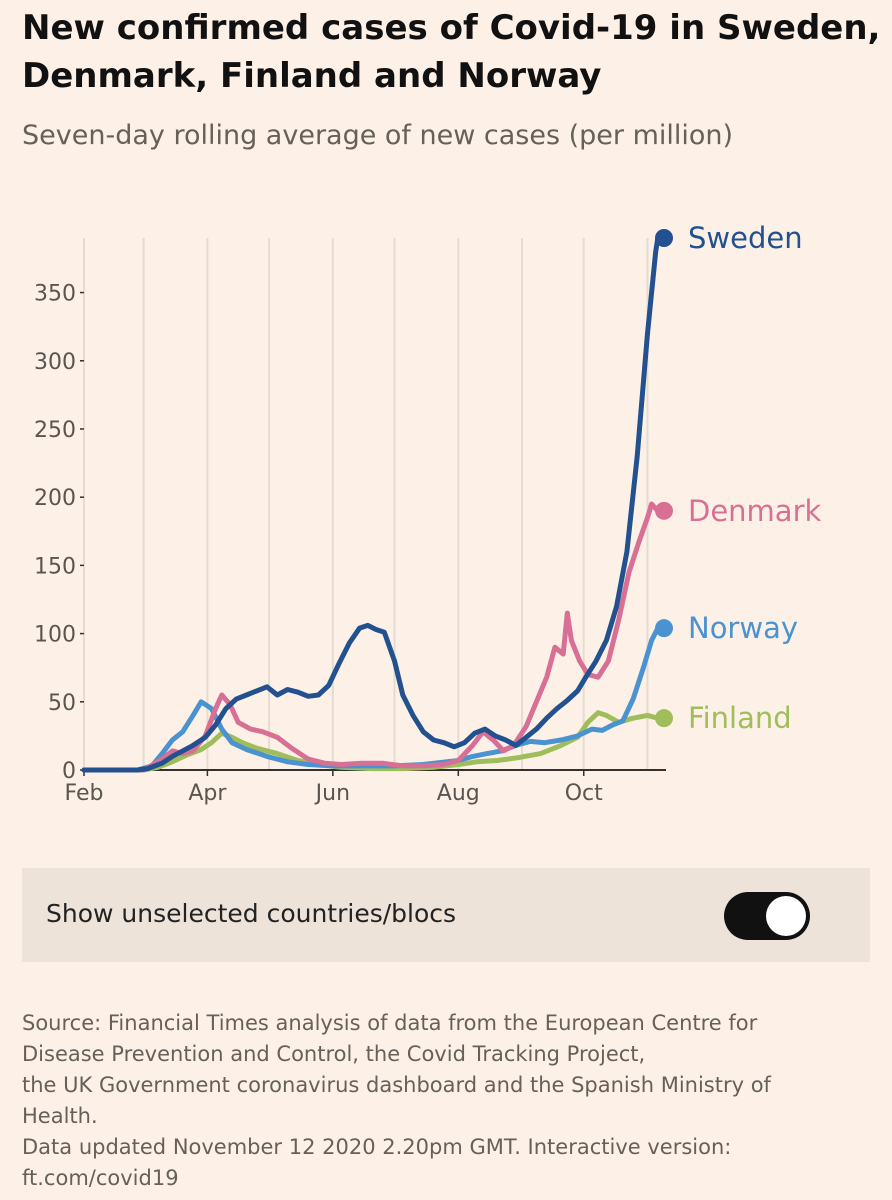  Describe the element at coordinates (100, 1178) in the screenshot. I see `updated-line: ft.com/covid19` at that location.